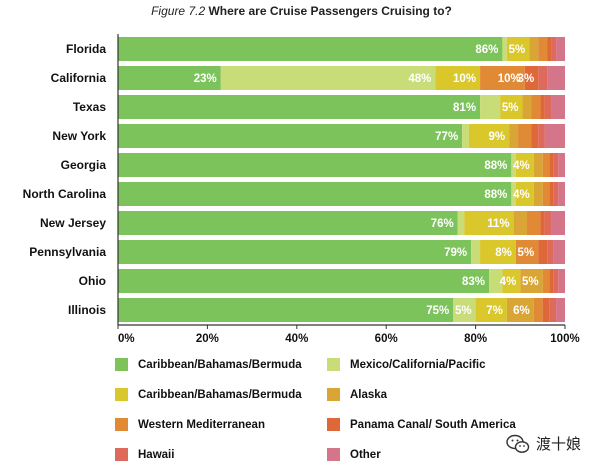  What do you see at coordinates (207, 339) in the screenshot?
I see `x-tick-label: 20%` at bounding box center [207, 339].